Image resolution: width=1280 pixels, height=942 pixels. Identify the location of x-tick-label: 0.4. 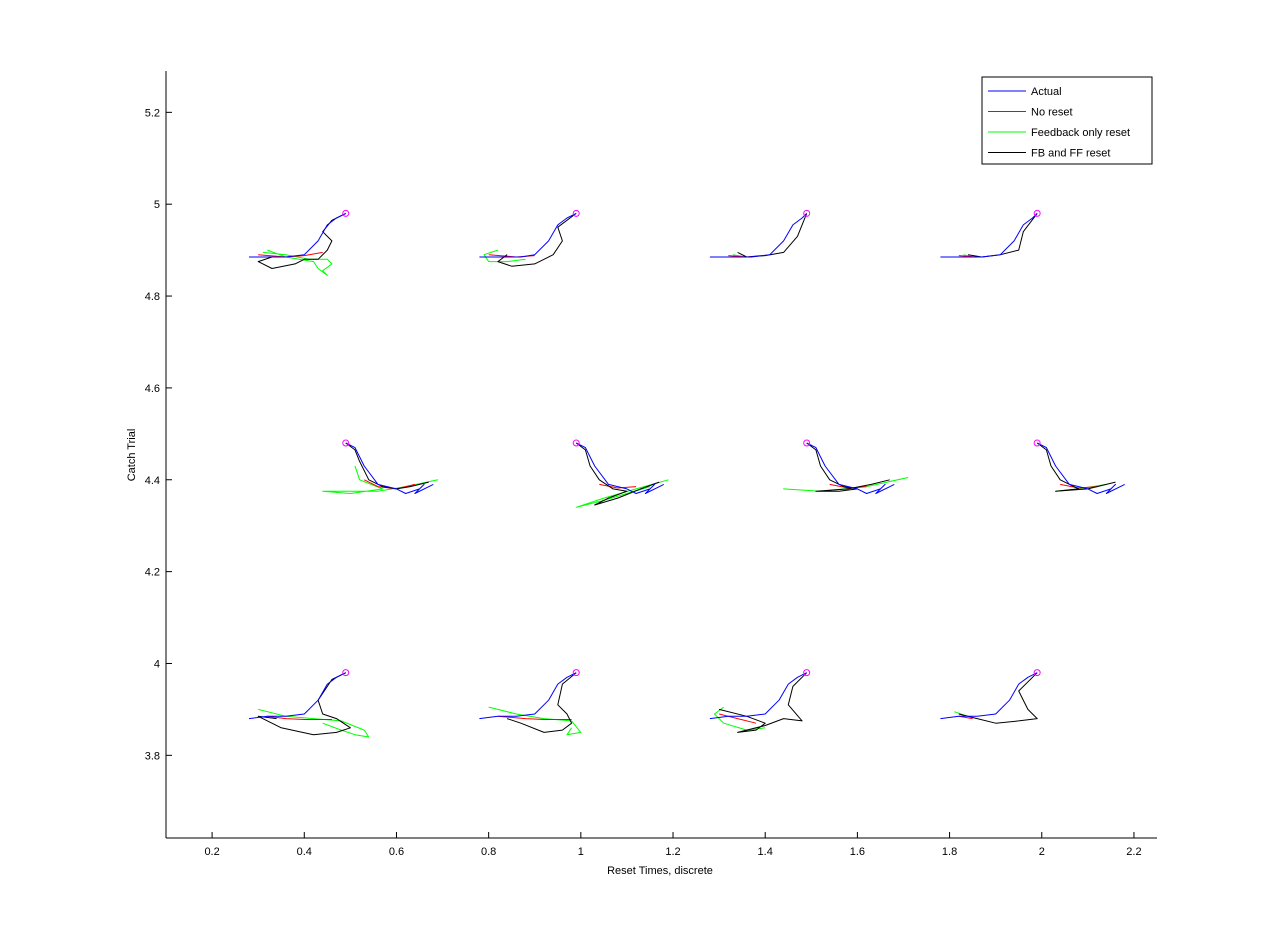
(304, 852).